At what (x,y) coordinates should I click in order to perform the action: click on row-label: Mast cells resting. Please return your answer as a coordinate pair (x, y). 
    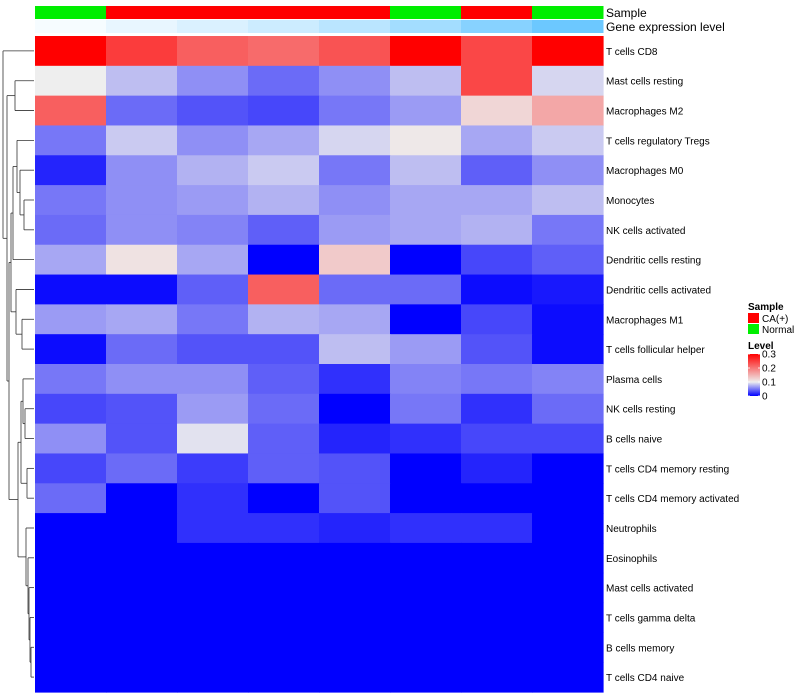
    Looking at the image, I should click on (644, 82).